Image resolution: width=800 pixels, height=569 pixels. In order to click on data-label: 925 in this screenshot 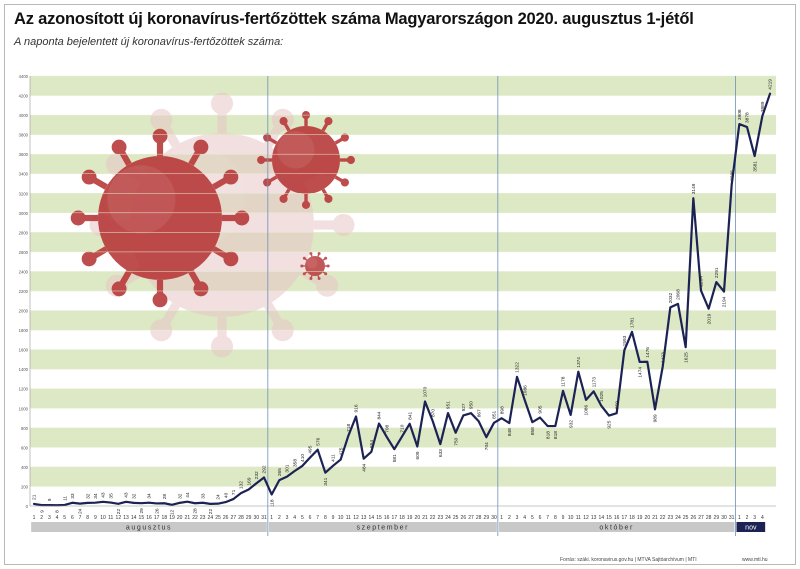, I will do `click(610, 424)`.